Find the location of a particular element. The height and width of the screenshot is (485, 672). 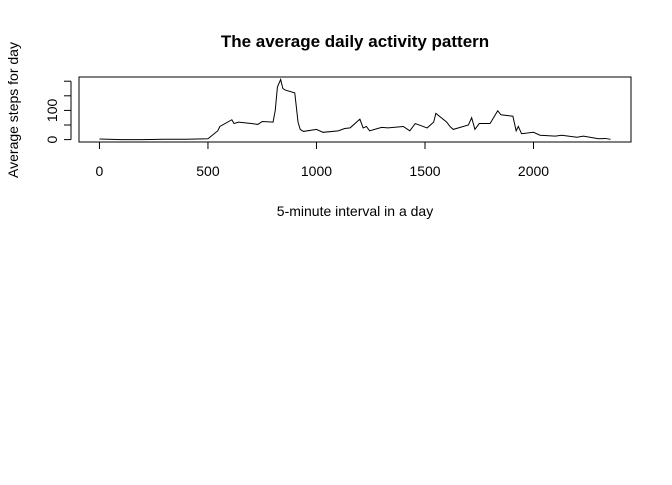

x-axis-label: 5-minute interval in a day is located at coordinates (355, 211).